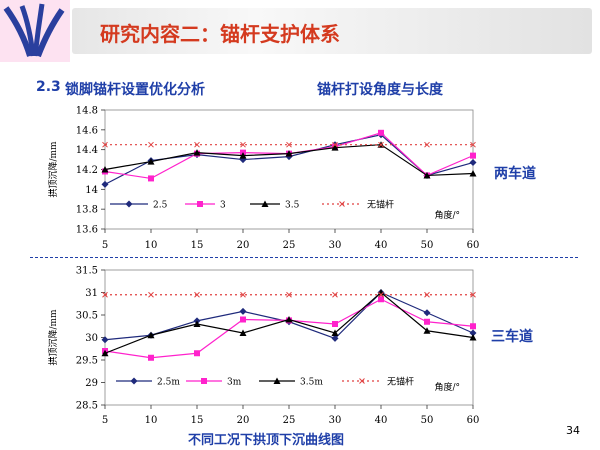 The image size is (600, 450). I want to click on side-label-three-lane: 三车道, so click(512, 337).